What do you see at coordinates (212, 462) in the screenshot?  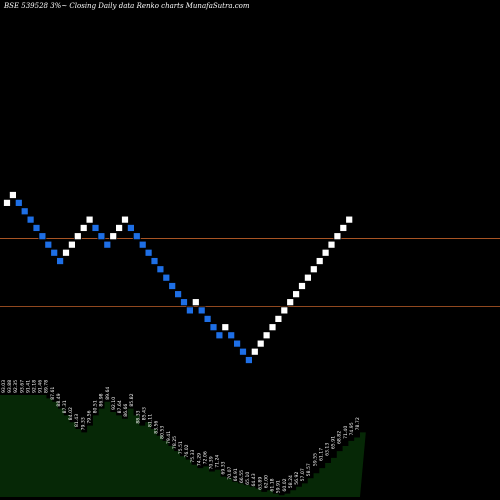 I see `price-label-35: 70.39` at bounding box center [212, 462].